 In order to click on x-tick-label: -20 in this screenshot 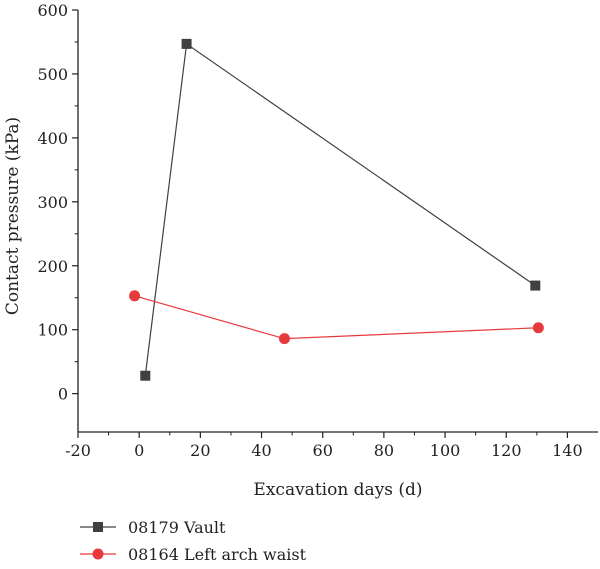, I will do `click(78, 450)`.